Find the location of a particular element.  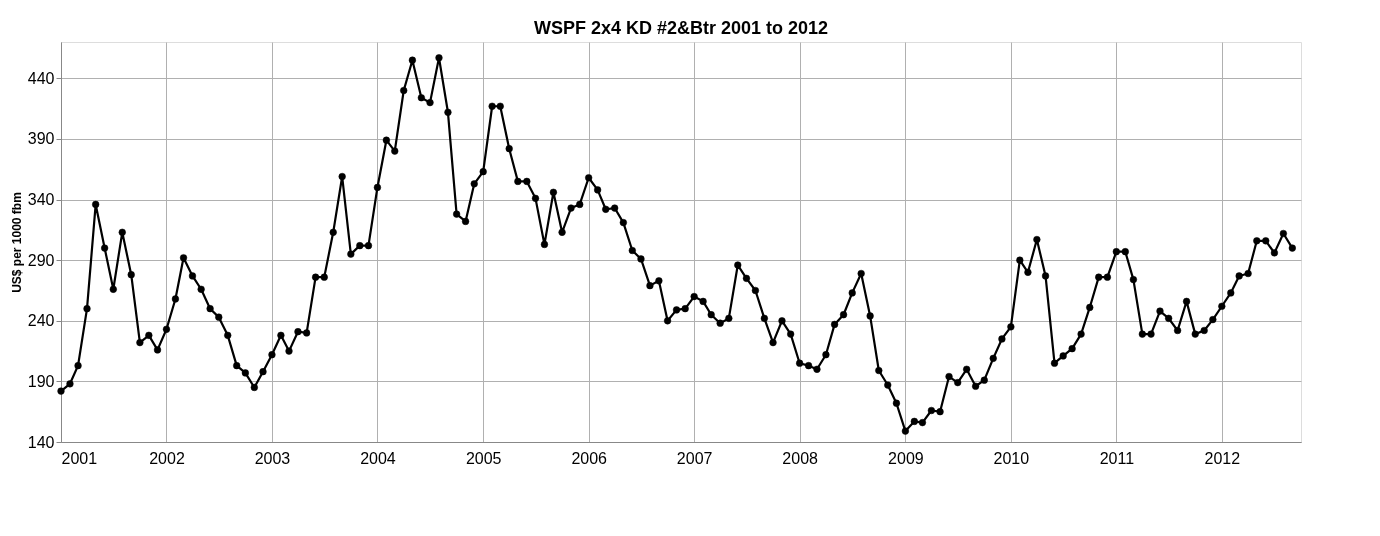

x-tick-label: 2002 is located at coordinates (167, 458).